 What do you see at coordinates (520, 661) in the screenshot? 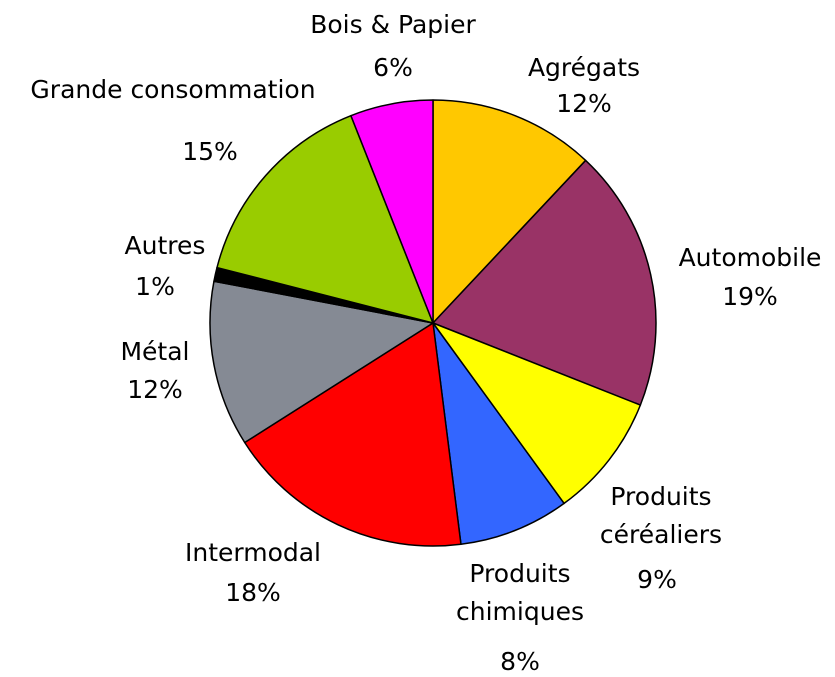
I see `value-label: 8%` at bounding box center [520, 661].